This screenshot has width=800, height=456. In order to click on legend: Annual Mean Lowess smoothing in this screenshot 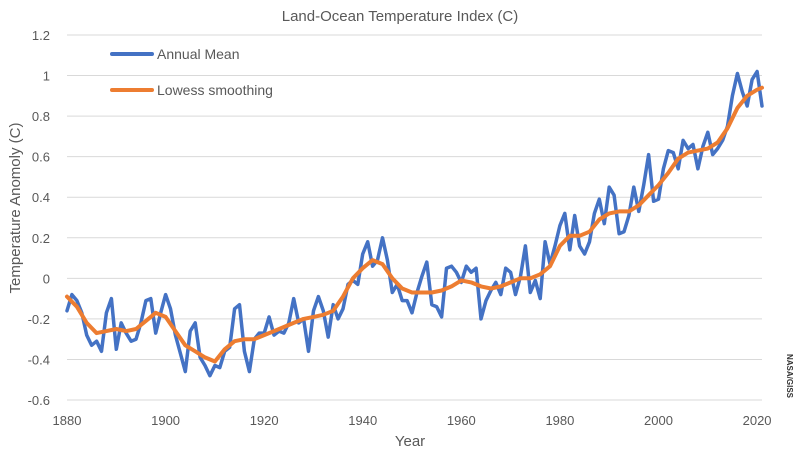, I will do `click(191, 72)`.